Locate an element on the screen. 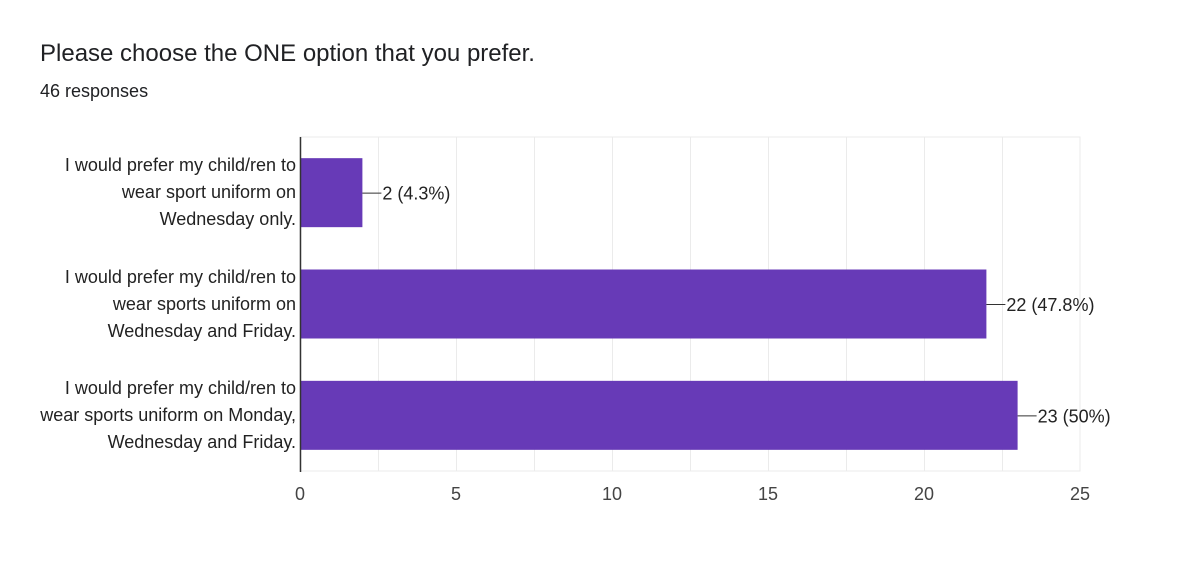  category-label-line: Wednesday only. is located at coordinates (227, 219).